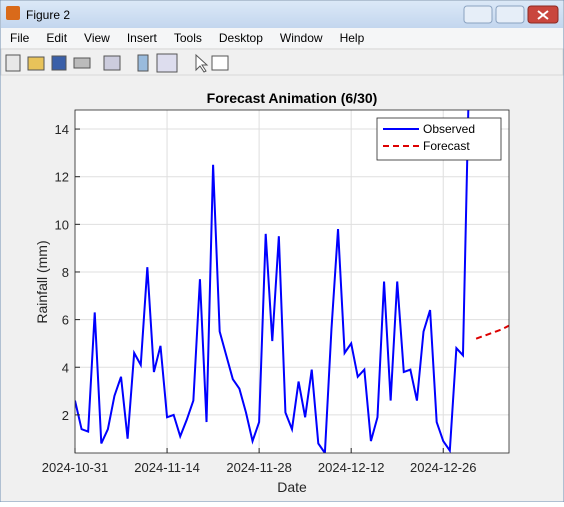 The image size is (564, 507). I want to click on series-line, so click(492, 332).